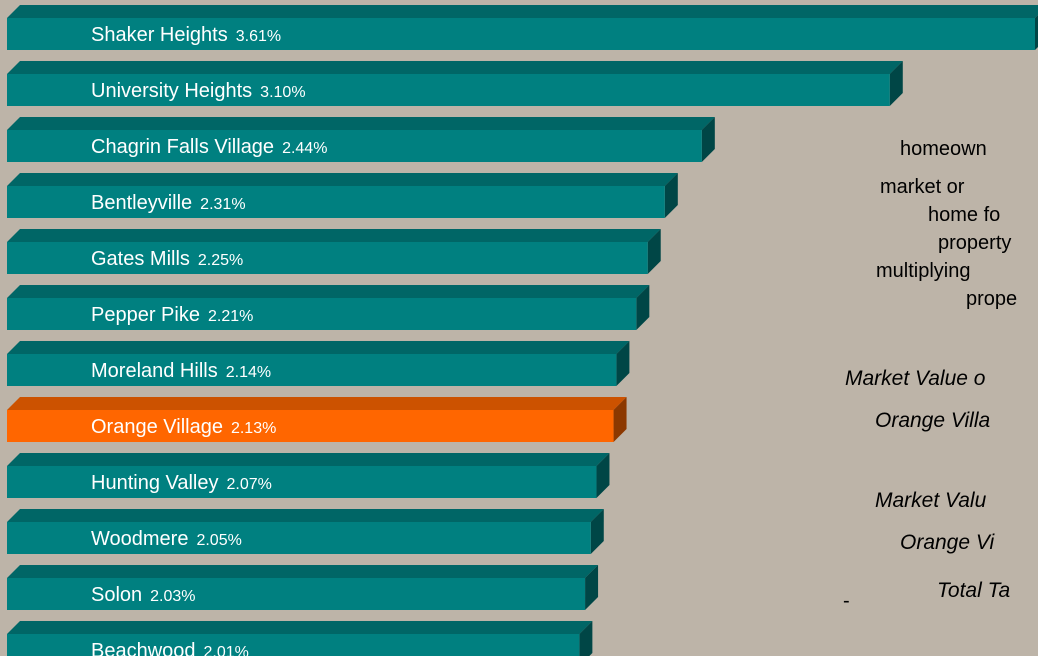 The image size is (1038, 656). I want to click on annotation: Orange Villa, so click(932, 420).